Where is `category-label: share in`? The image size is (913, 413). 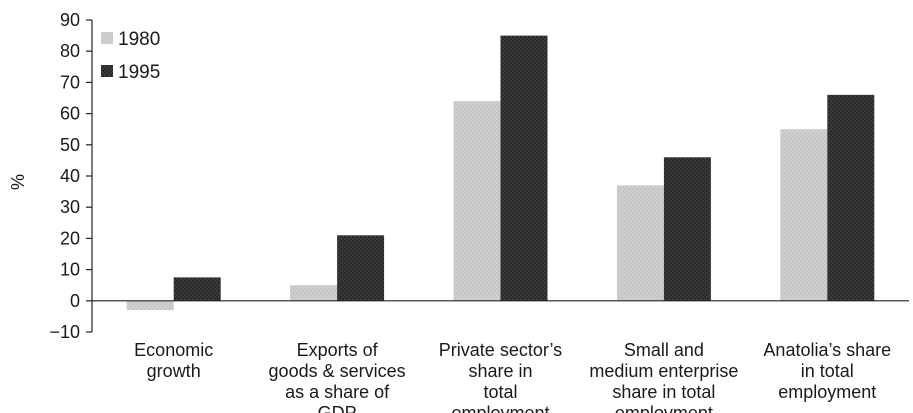
category-label: share in is located at coordinates (500, 371).